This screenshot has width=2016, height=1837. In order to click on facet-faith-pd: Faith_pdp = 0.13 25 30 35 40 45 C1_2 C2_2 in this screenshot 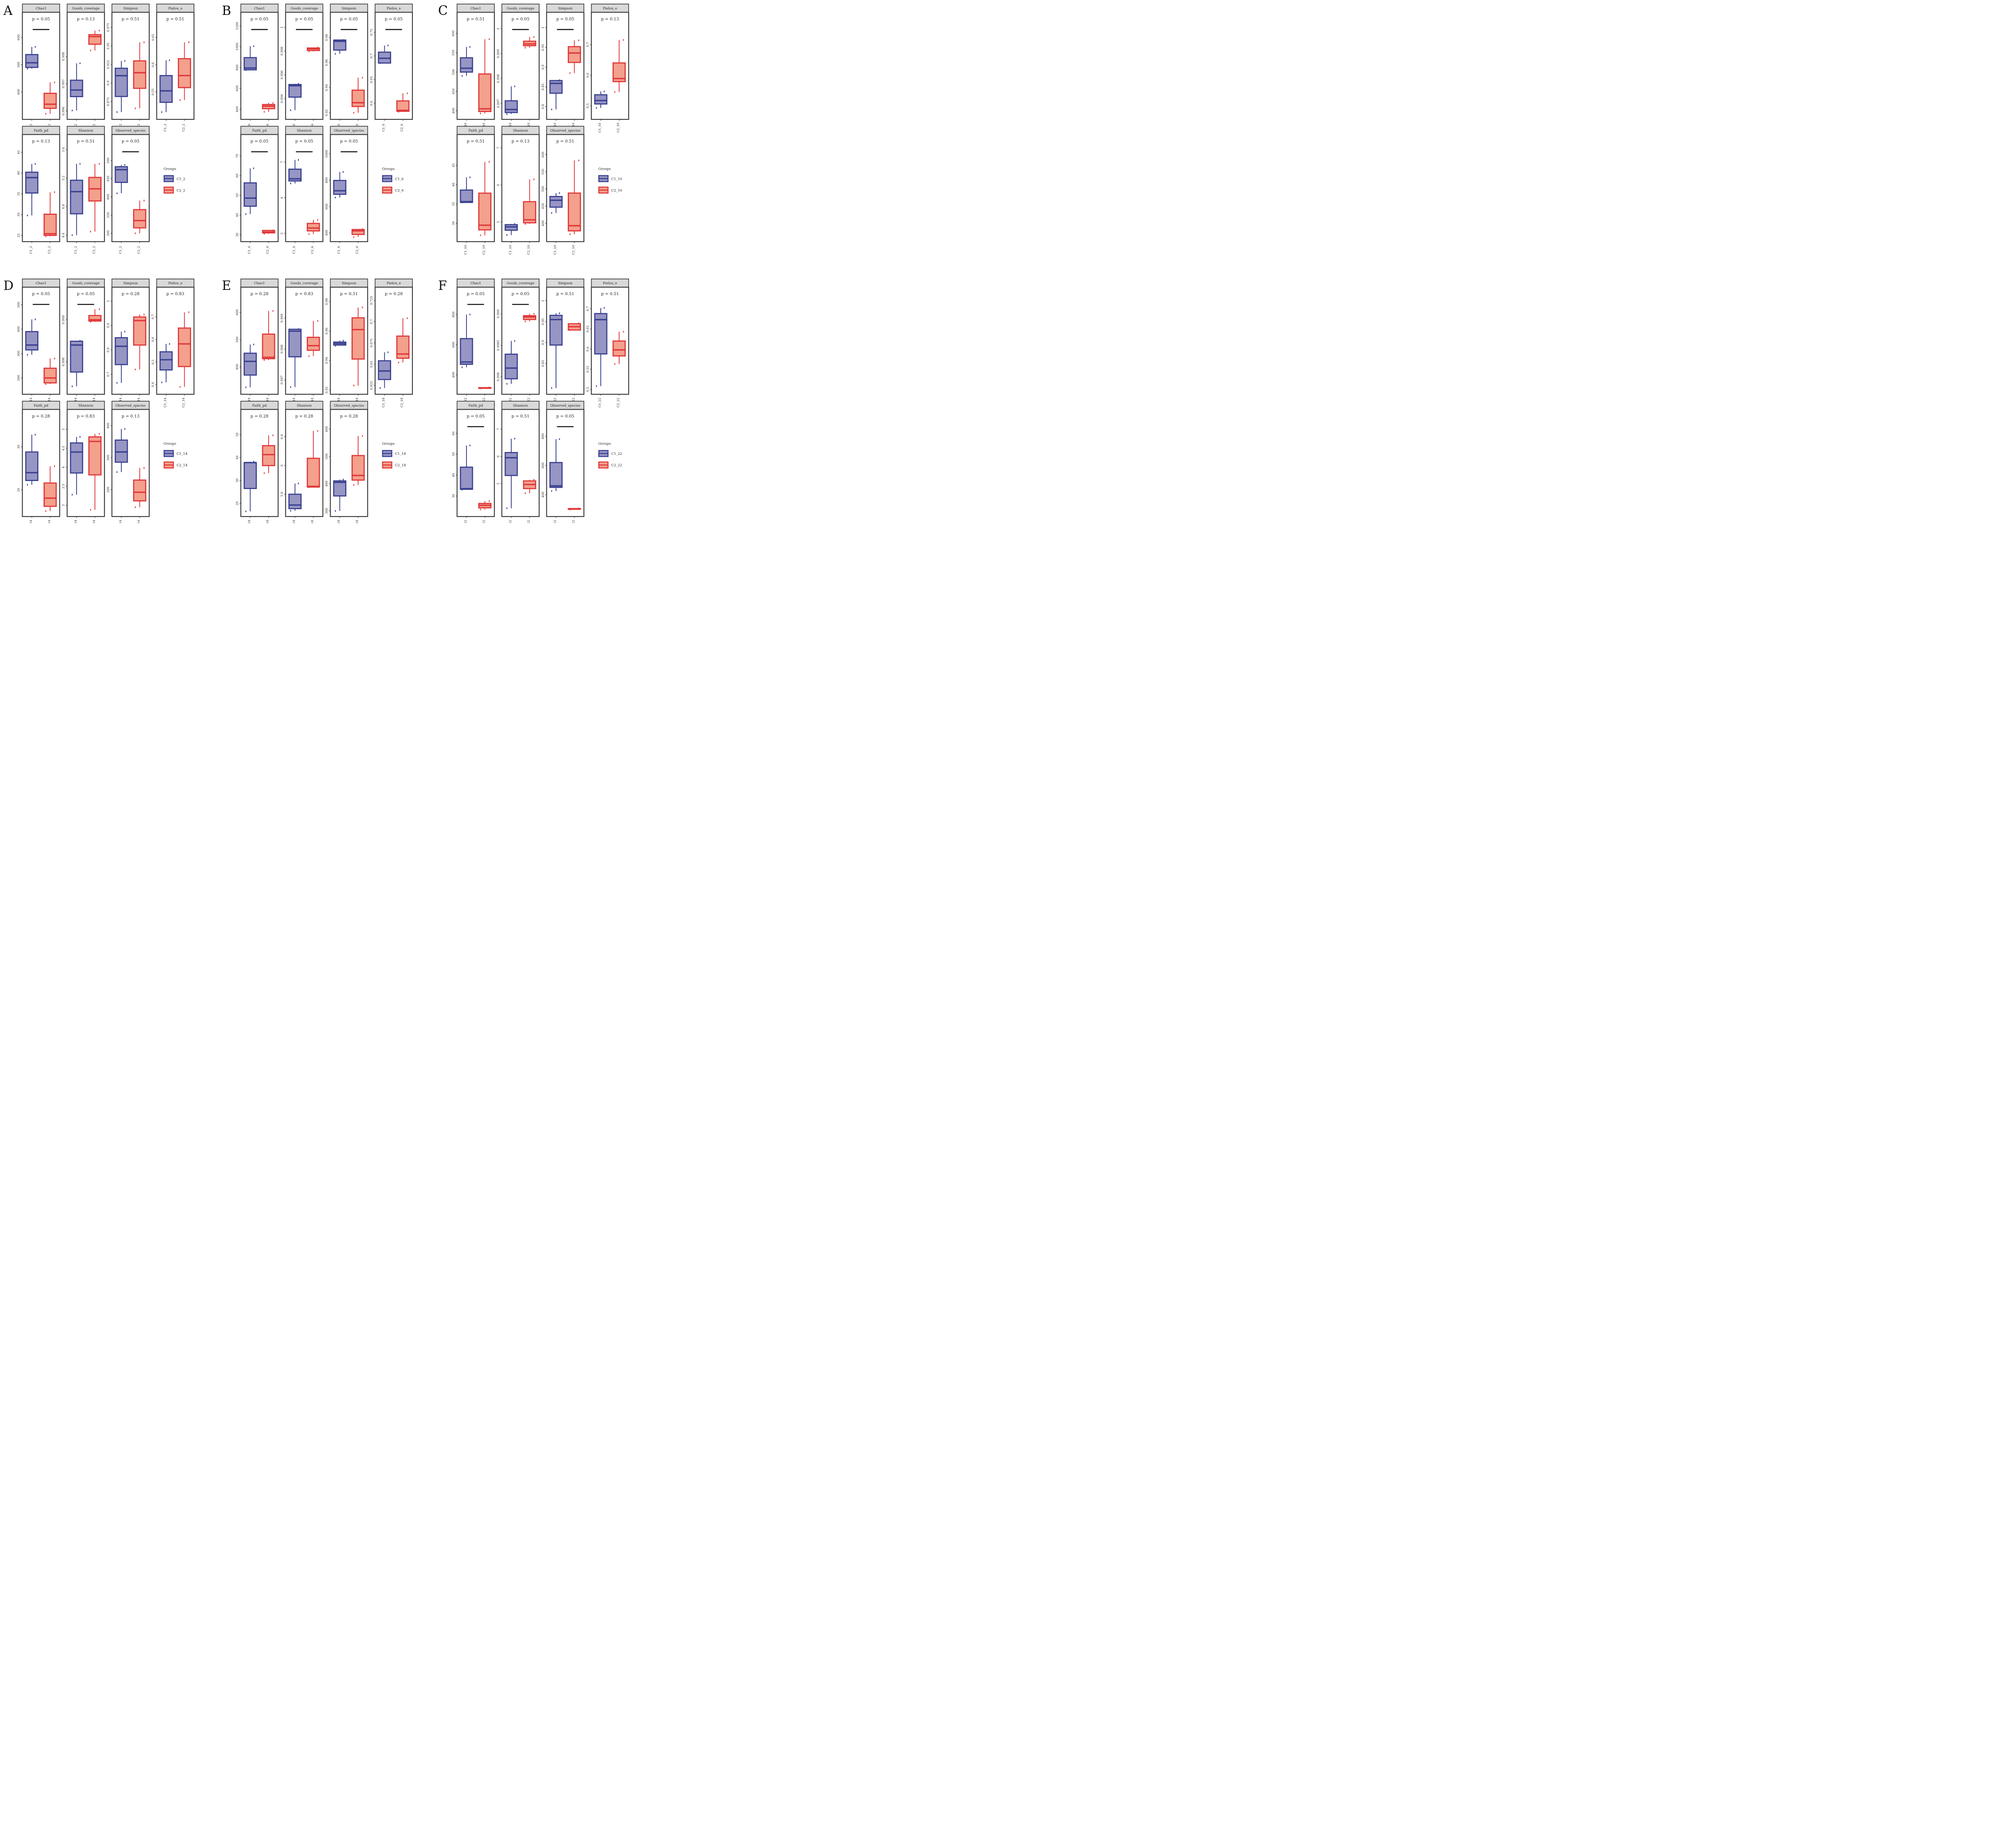, I will do `click(38, 190)`.